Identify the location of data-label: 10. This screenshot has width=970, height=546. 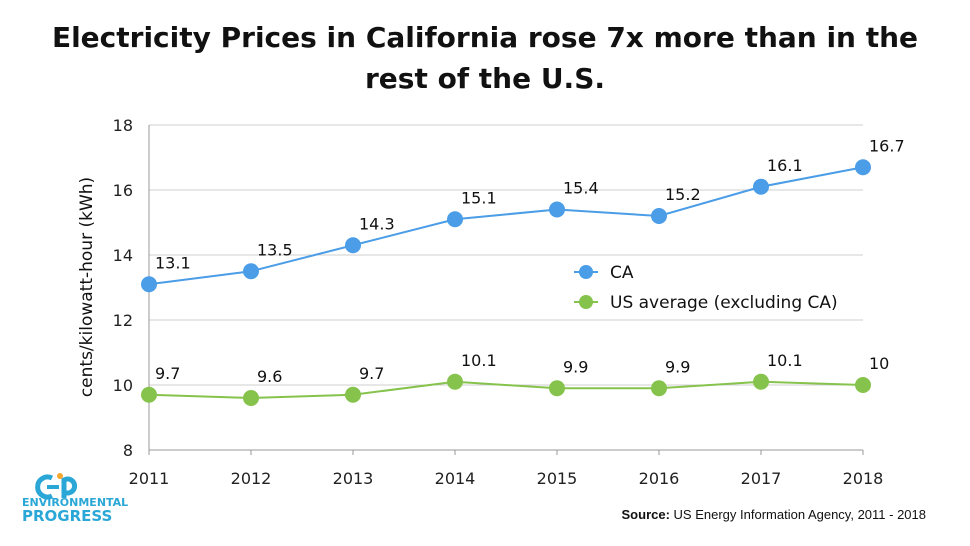
(879, 363).